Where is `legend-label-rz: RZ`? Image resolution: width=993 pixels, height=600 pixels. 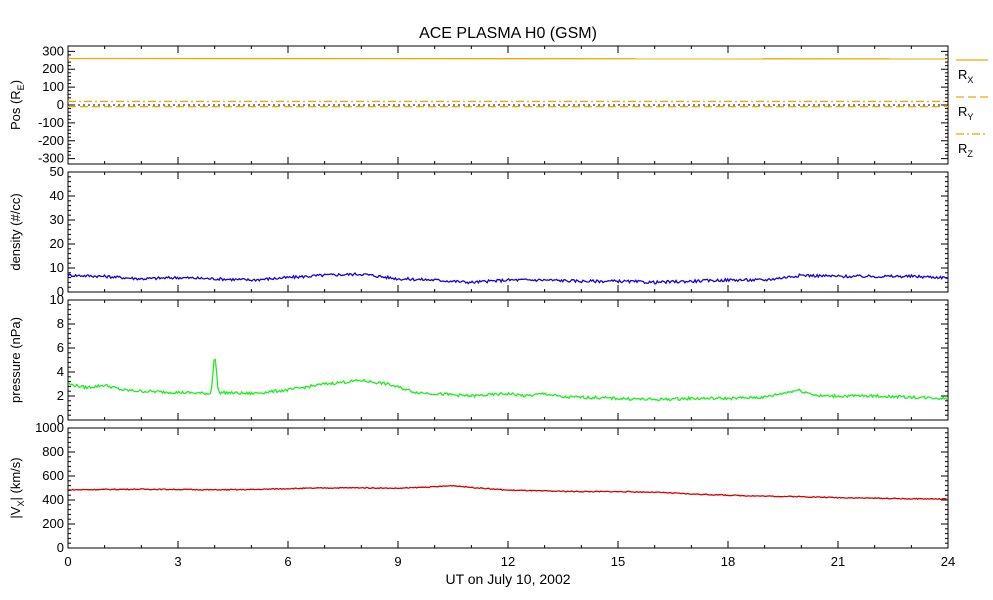
legend-label-rz: RZ is located at coordinates (965, 150).